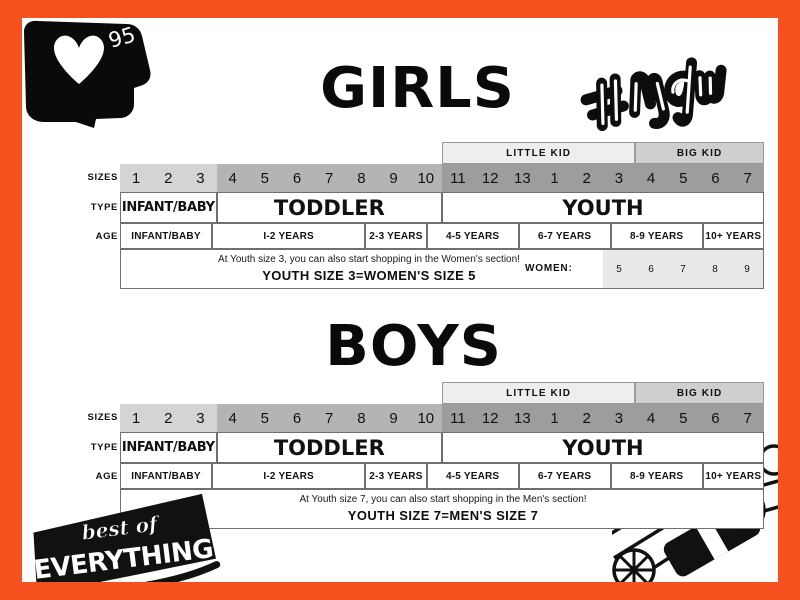 This screenshot has width=800, height=600. Describe the element at coordinates (104, 447) in the screenshot. I see `boys-row-label-type: TYPE` at that location.